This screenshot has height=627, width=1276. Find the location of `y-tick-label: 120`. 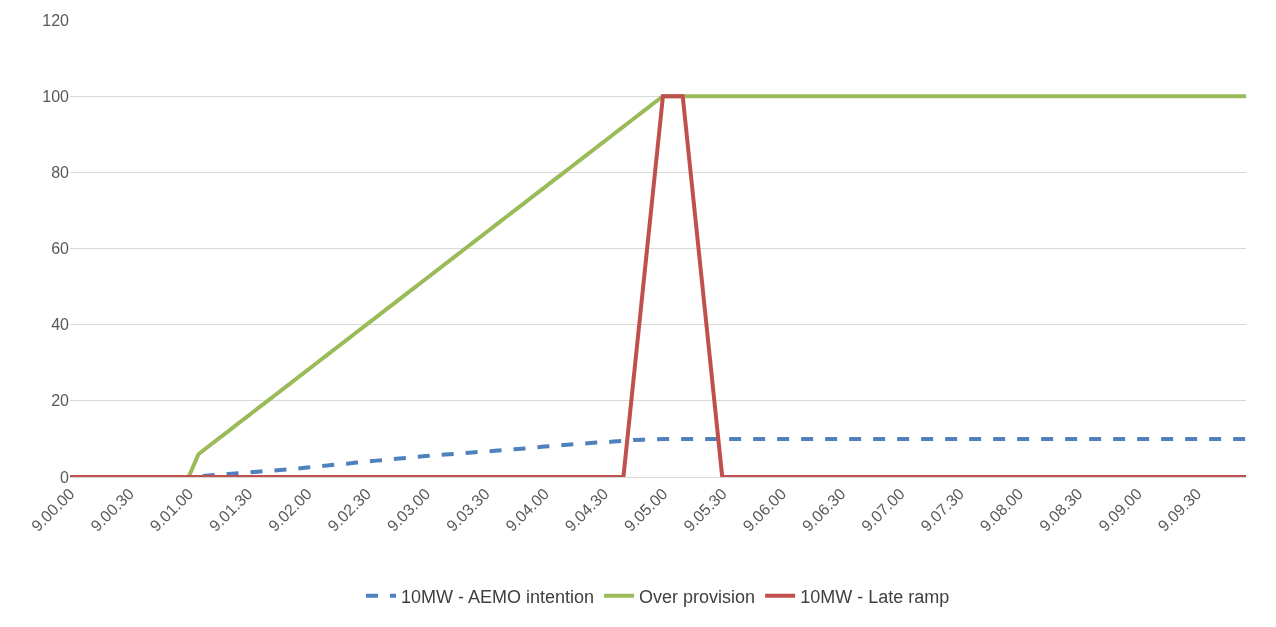

y-tick-label: 120 is located at coordinates (56, 20).